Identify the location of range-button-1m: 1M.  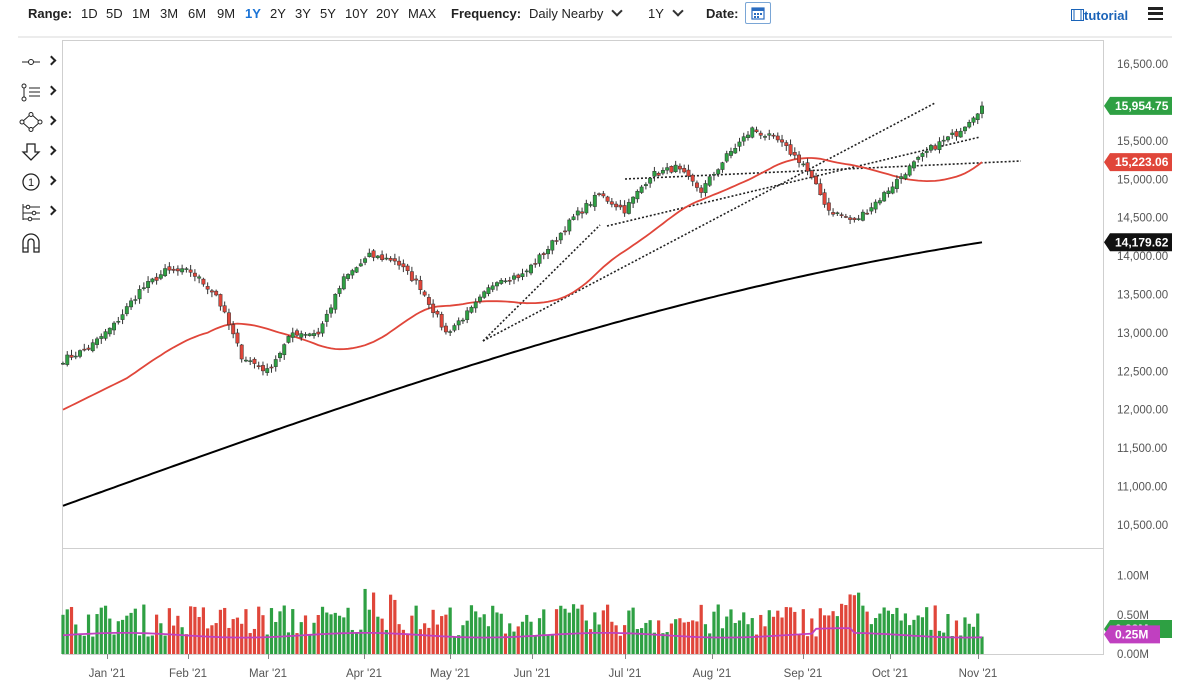
(141, 13).